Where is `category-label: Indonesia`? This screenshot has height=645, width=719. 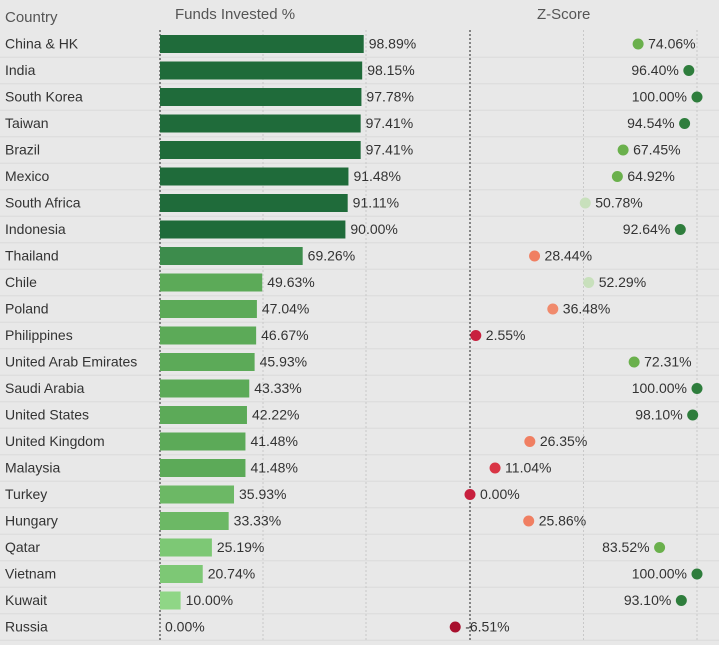 category-label: Indonesia is located at coordinates (35, 229).